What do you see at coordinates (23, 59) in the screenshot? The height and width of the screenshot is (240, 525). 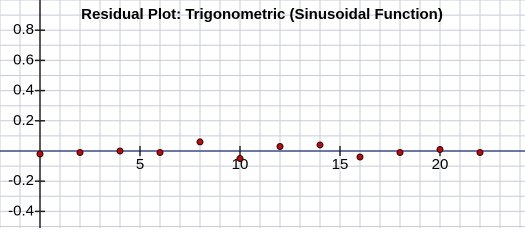 I see `y-tick-label: 0.6` at bounding box center [23, 59].